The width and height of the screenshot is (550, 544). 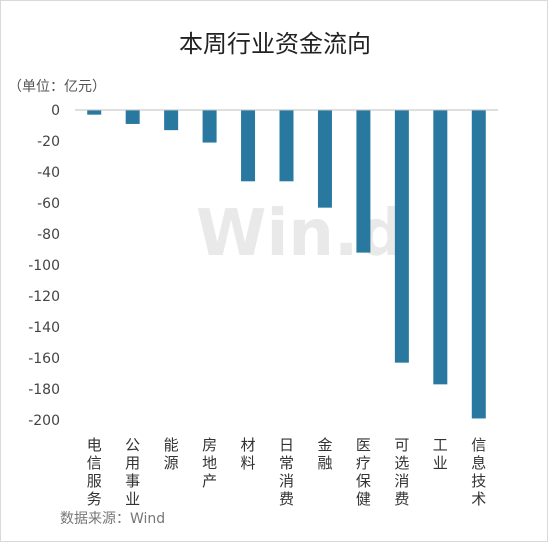 I want to click on category-label: 可选消费, so click(x=401, y=472).